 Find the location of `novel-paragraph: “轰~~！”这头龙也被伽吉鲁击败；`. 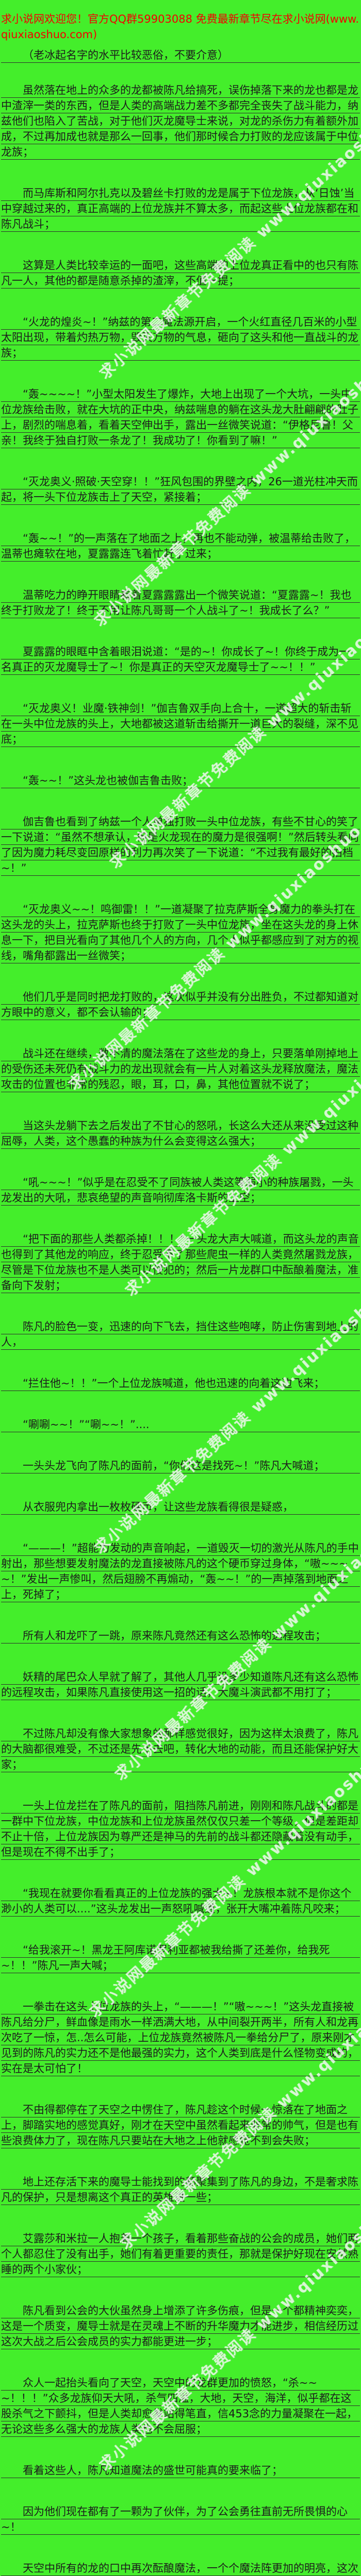

novel-paragraph: “轰~~！”这头龙也被伽吉鲁击败； is located at coordinates (180, 780).